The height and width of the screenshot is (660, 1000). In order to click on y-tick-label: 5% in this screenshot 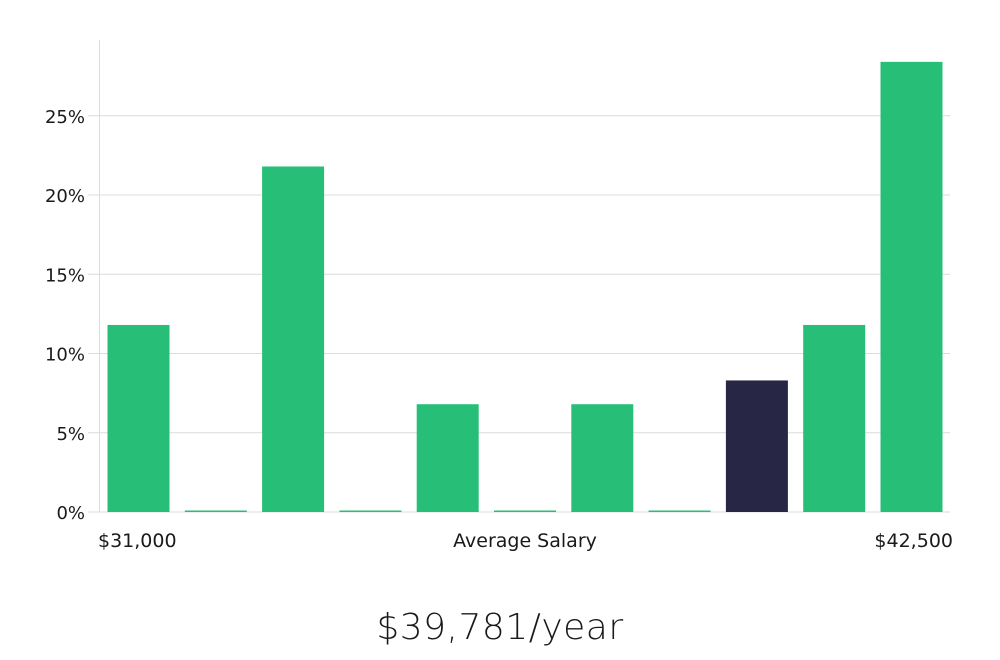, I will do `click(70, 434)`.